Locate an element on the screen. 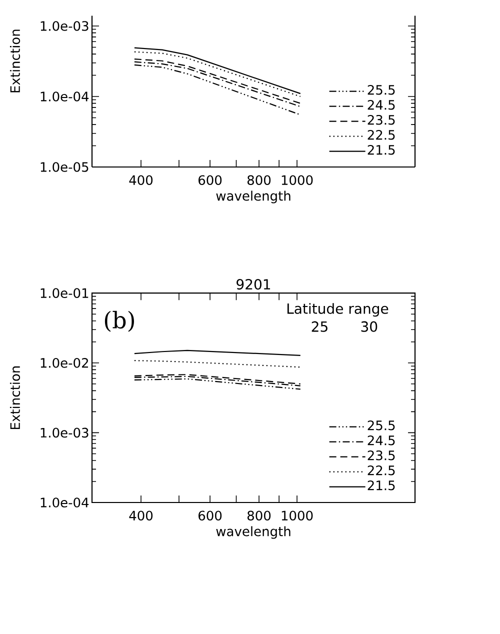 The image size is (500, 634). annotation: (b) is located at coordinates (119, 321).